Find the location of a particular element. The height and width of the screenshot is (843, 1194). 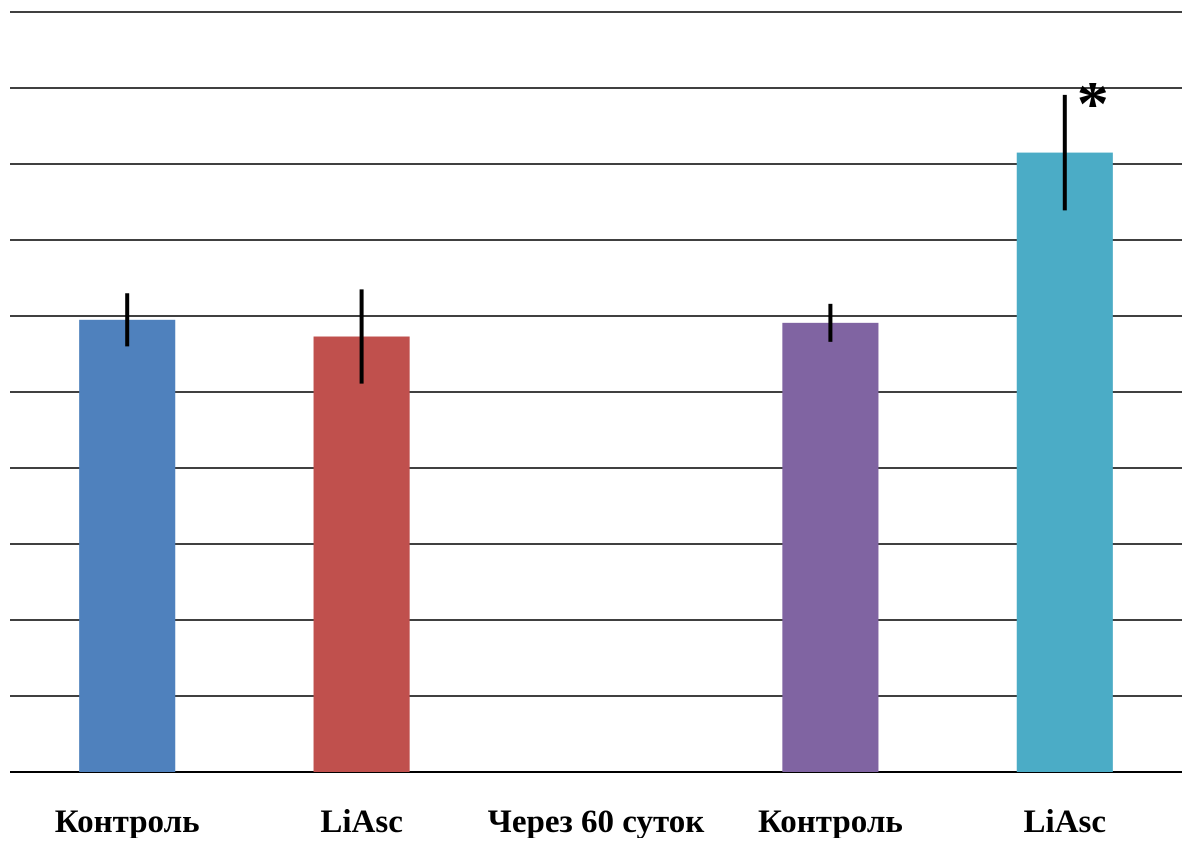

significance-marker: * is located at coordinates (1093, 103).